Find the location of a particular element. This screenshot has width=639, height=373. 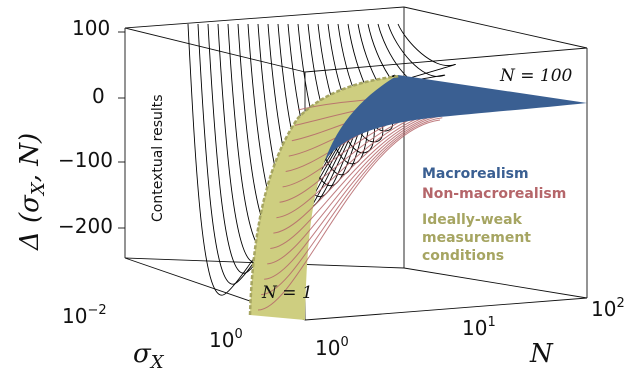

legend-weak-line1: Ideally-weak is located at coordinates (472, 220).